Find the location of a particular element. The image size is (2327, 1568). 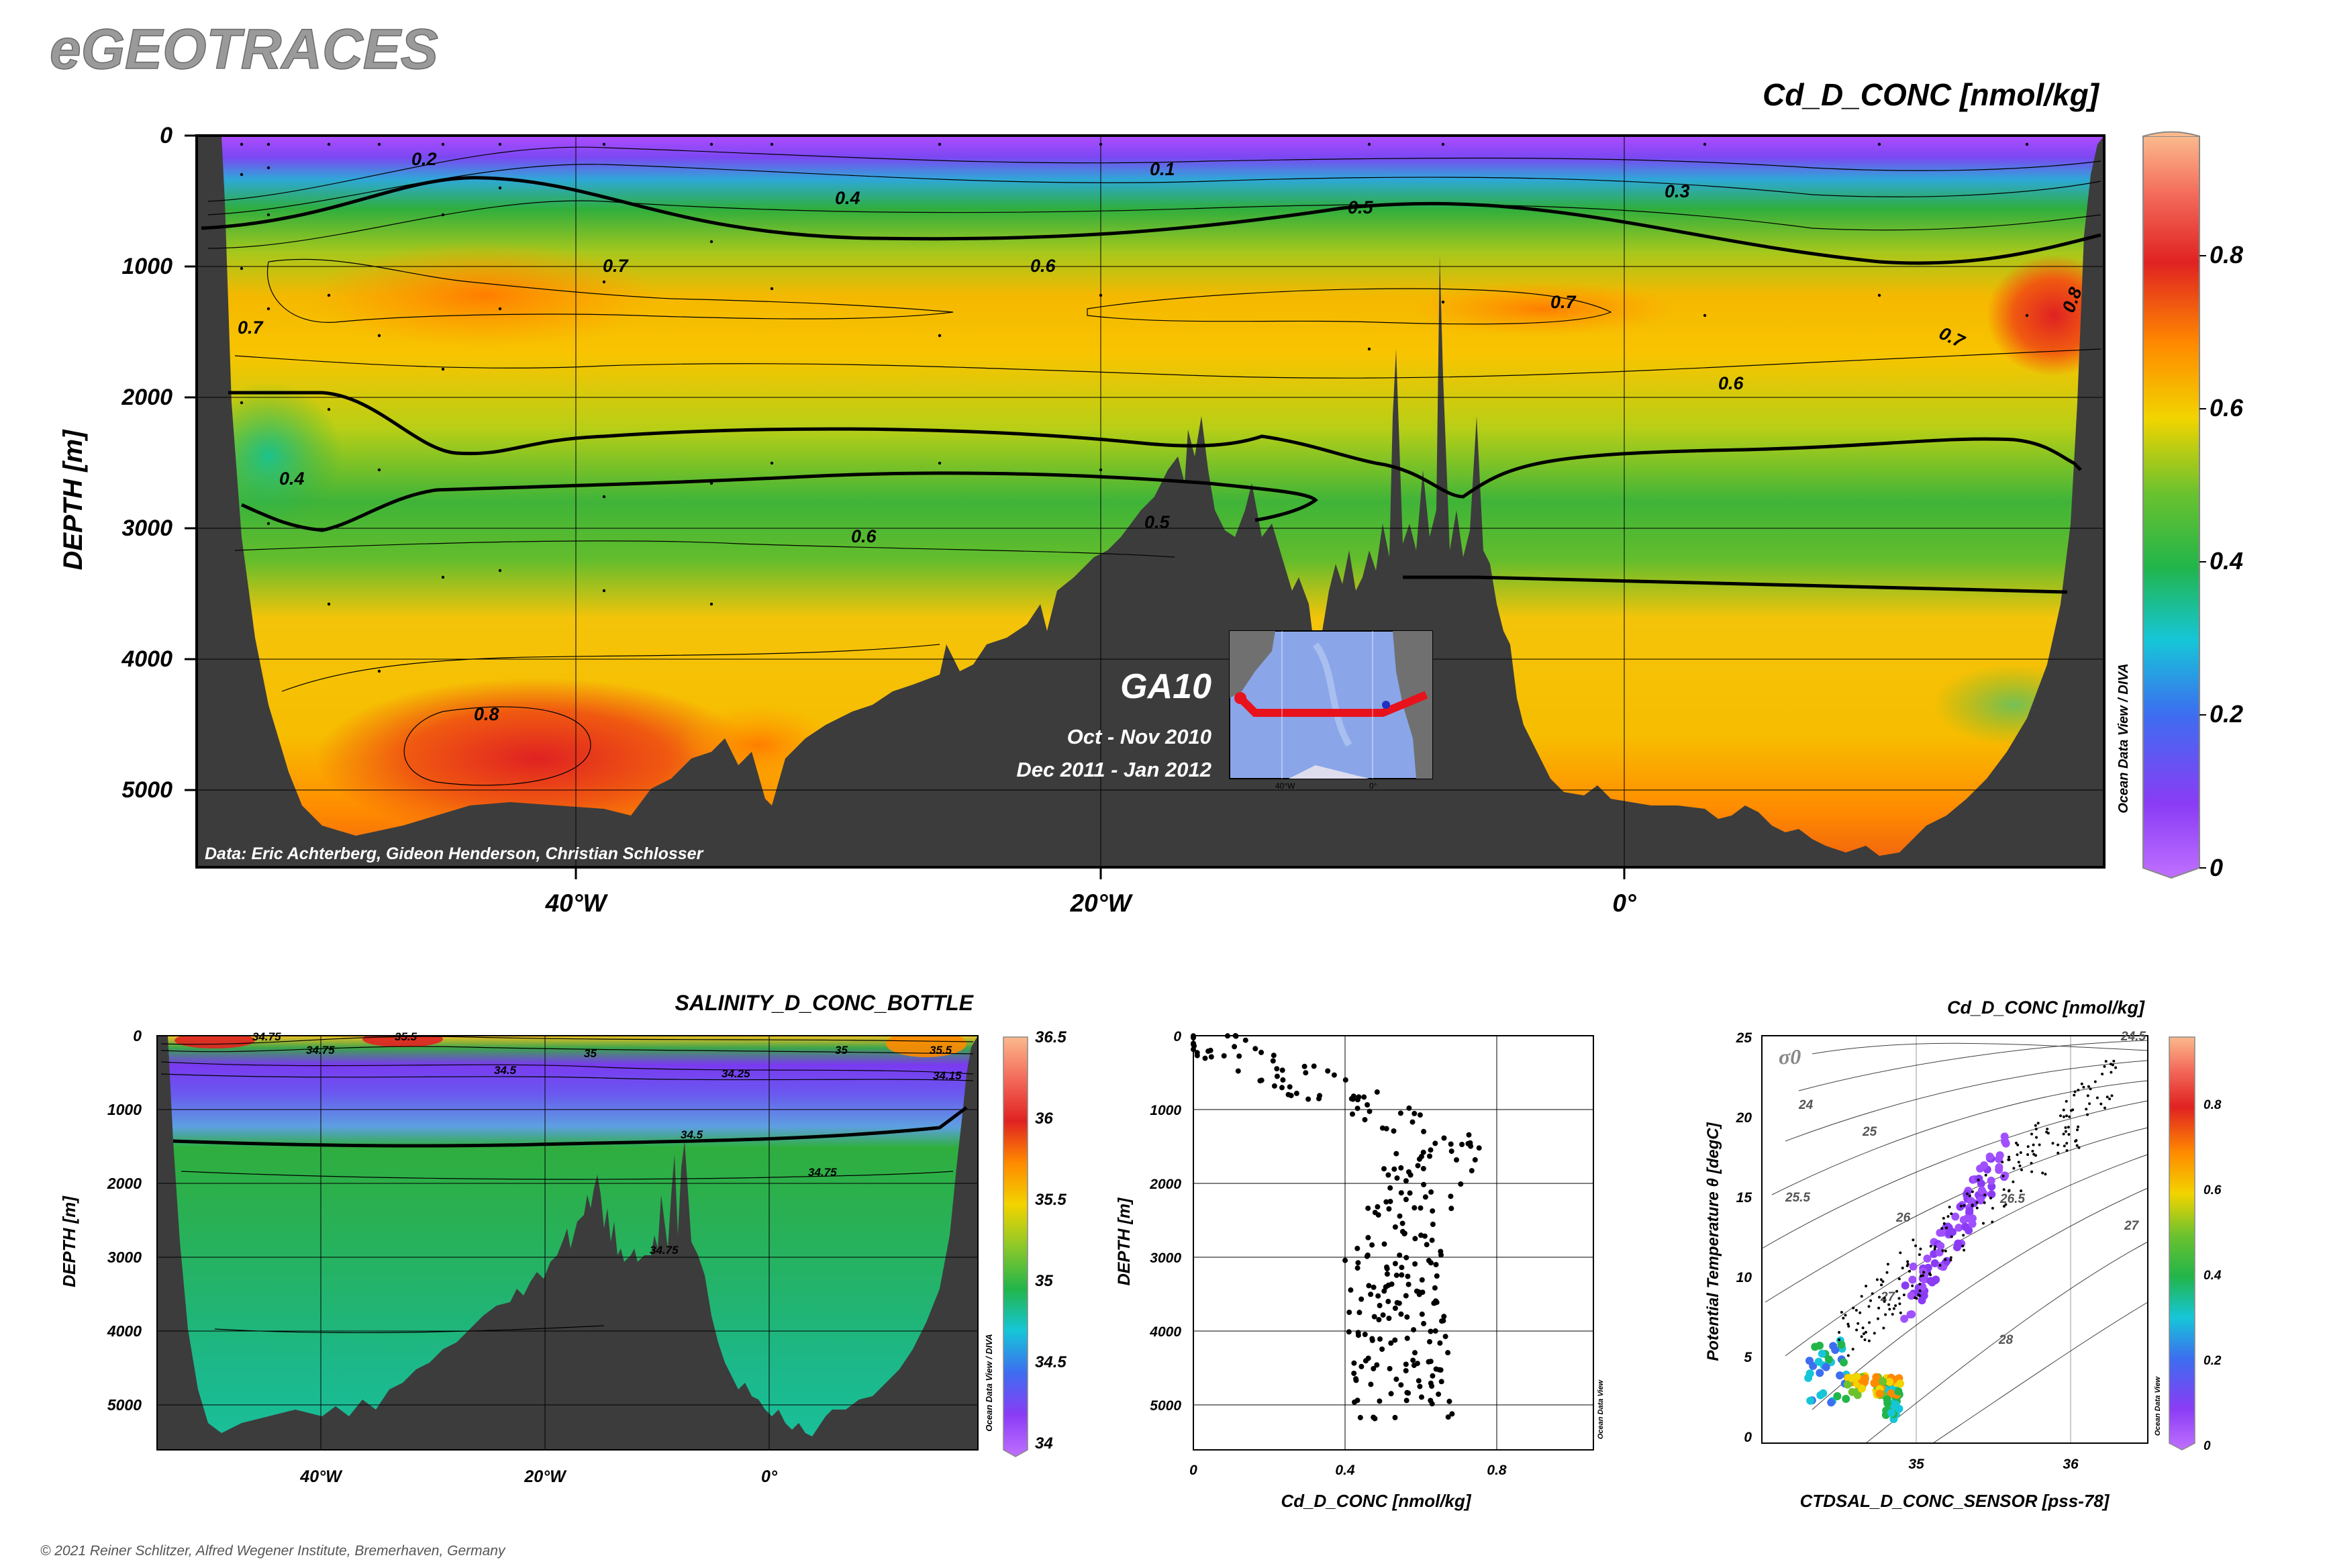

colorbar-tick: 35.5 is located at coordinates (1051, 1200).